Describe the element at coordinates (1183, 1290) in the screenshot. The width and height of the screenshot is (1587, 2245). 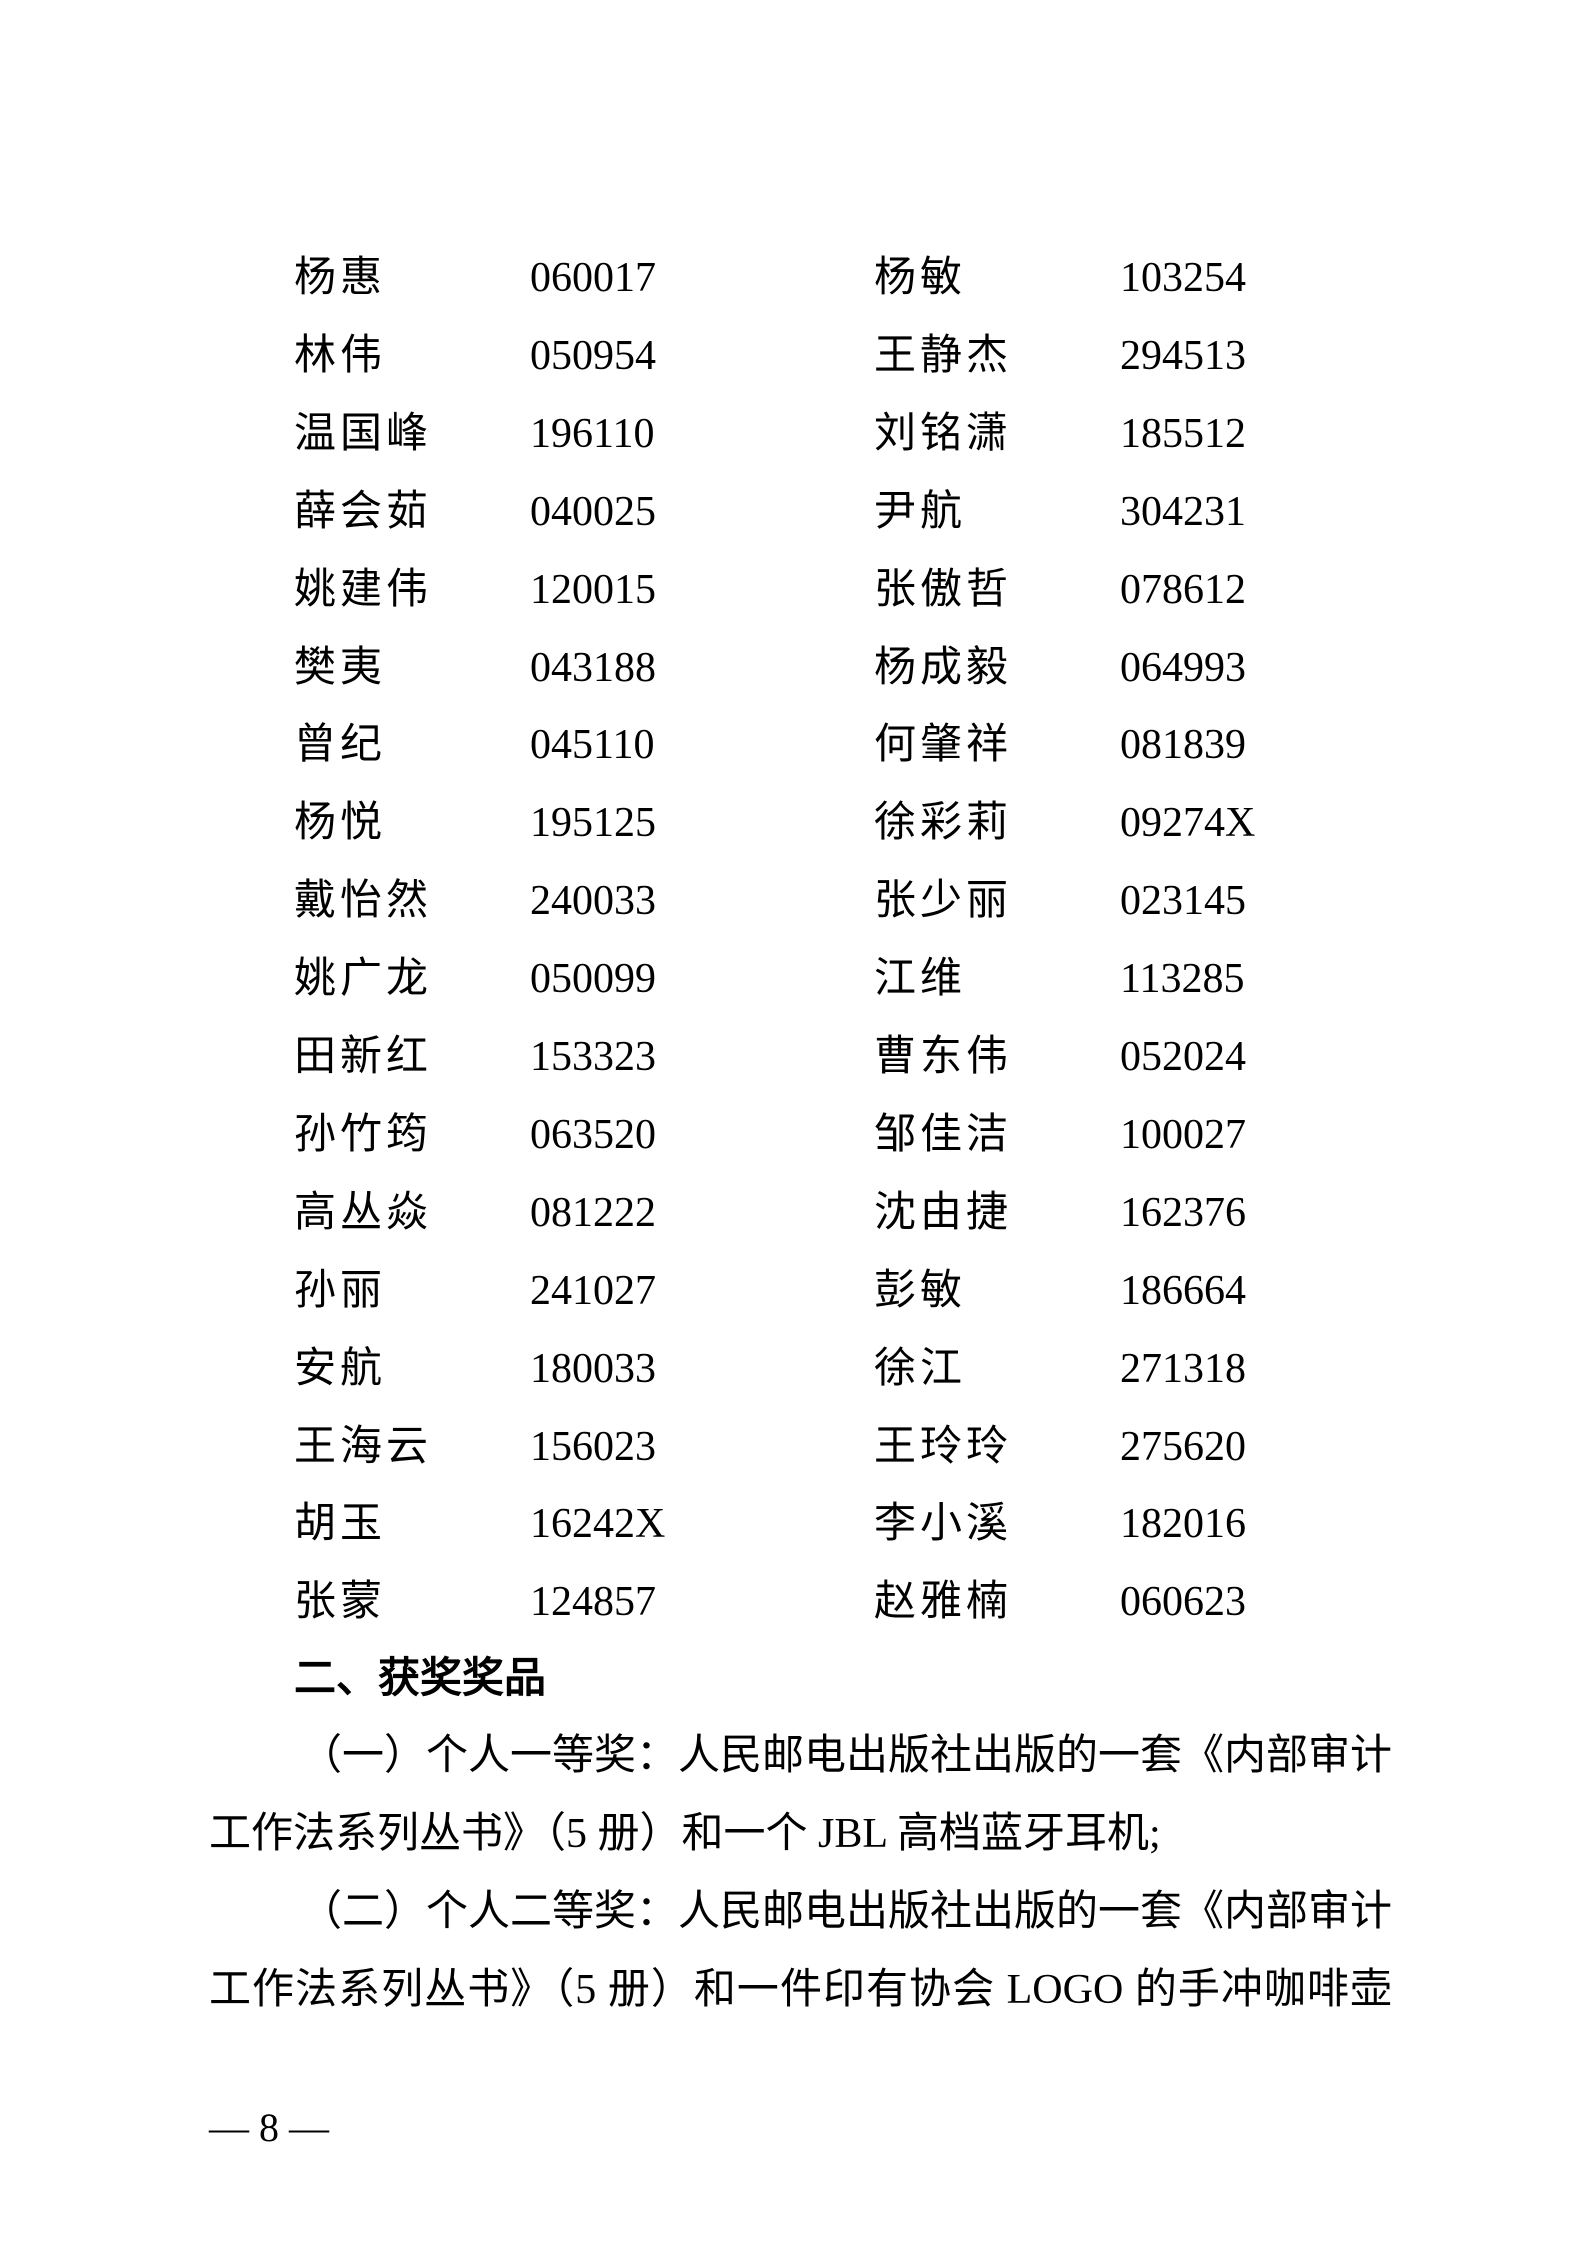
I see `code-right: 186664` at that location.